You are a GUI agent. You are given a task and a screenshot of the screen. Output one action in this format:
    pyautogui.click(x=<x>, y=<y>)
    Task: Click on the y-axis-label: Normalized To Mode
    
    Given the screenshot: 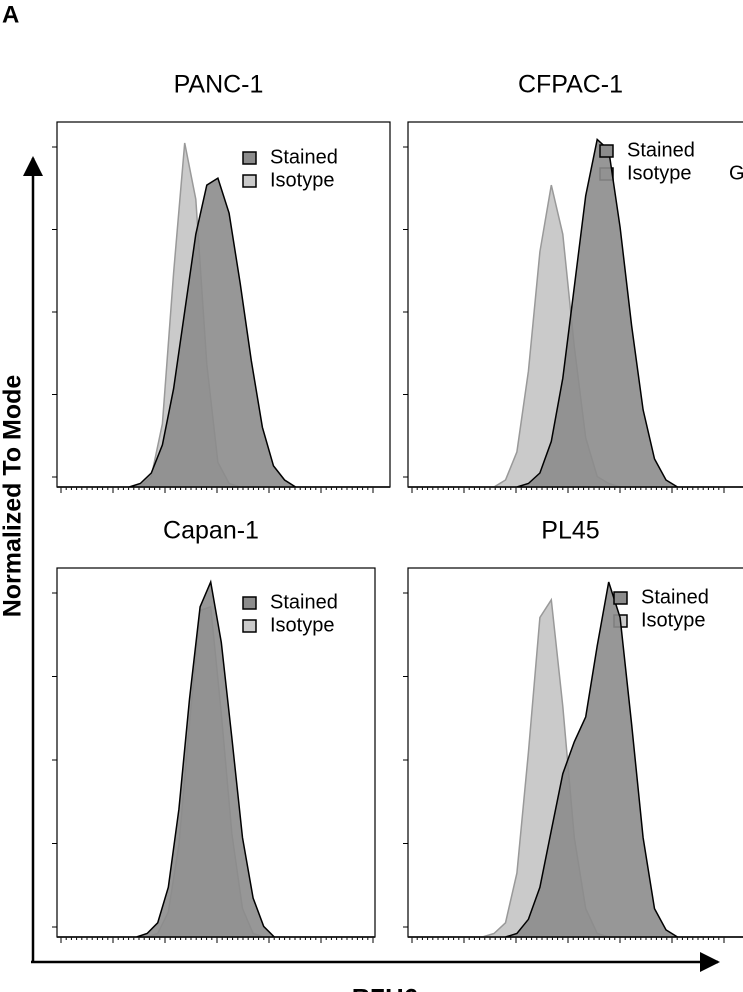 What is the action you would take?
    pyautogui.click(x=13, y=496)
    